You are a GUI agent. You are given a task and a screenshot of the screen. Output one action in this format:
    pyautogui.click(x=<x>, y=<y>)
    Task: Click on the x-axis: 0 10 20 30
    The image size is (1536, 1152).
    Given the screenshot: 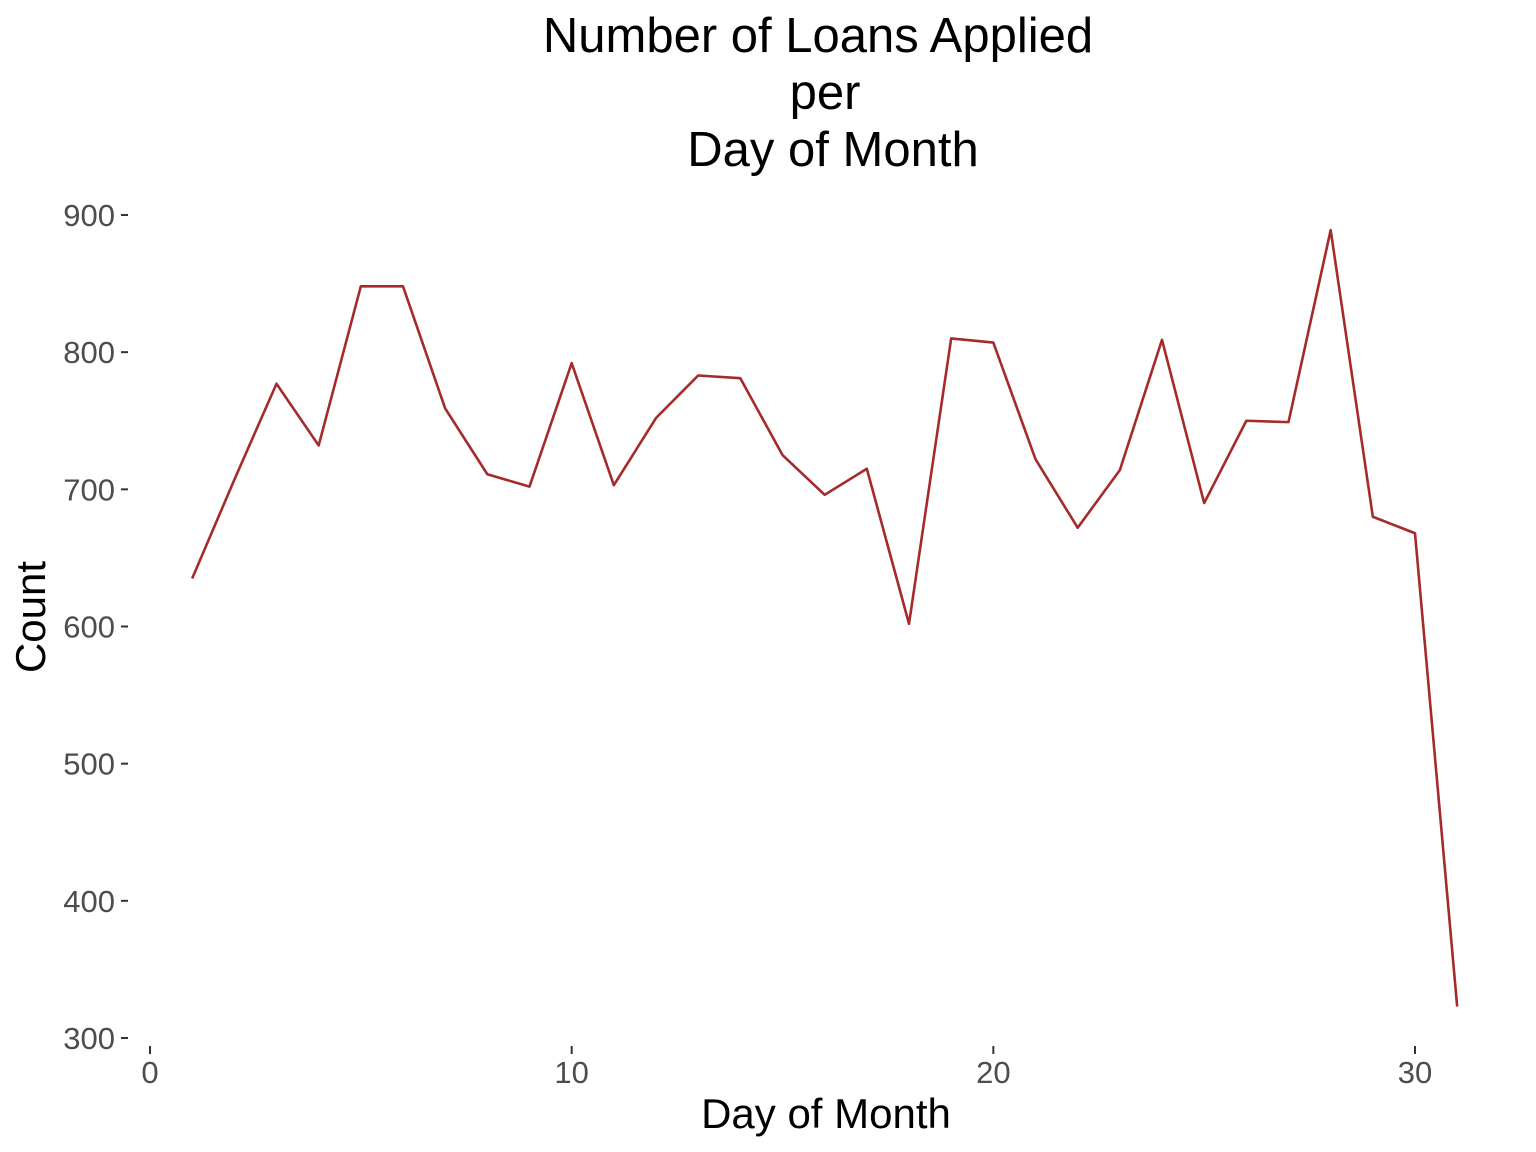 What is the action you would take?
    pyautogui.click(x=786, y=1068)
    